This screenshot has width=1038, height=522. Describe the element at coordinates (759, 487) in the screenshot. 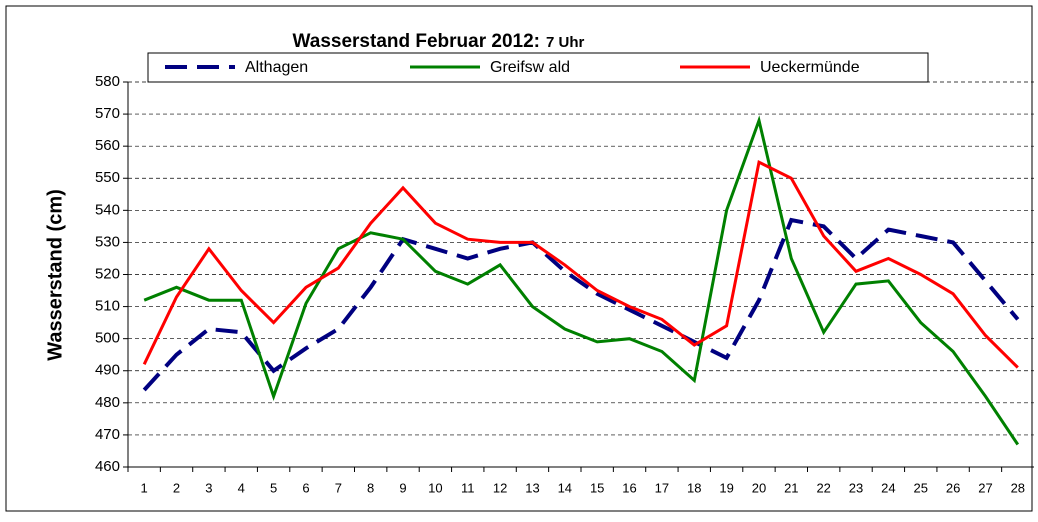

I see `x-tick-label: 20` at that location.